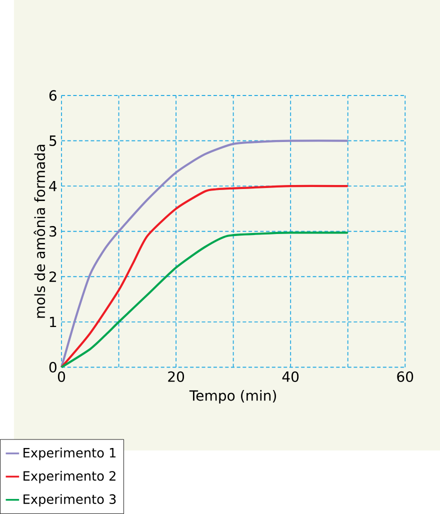  Describe the element at coordinates (62, 376) in the screenshot. I see `x-tick-label: 0` at that location.